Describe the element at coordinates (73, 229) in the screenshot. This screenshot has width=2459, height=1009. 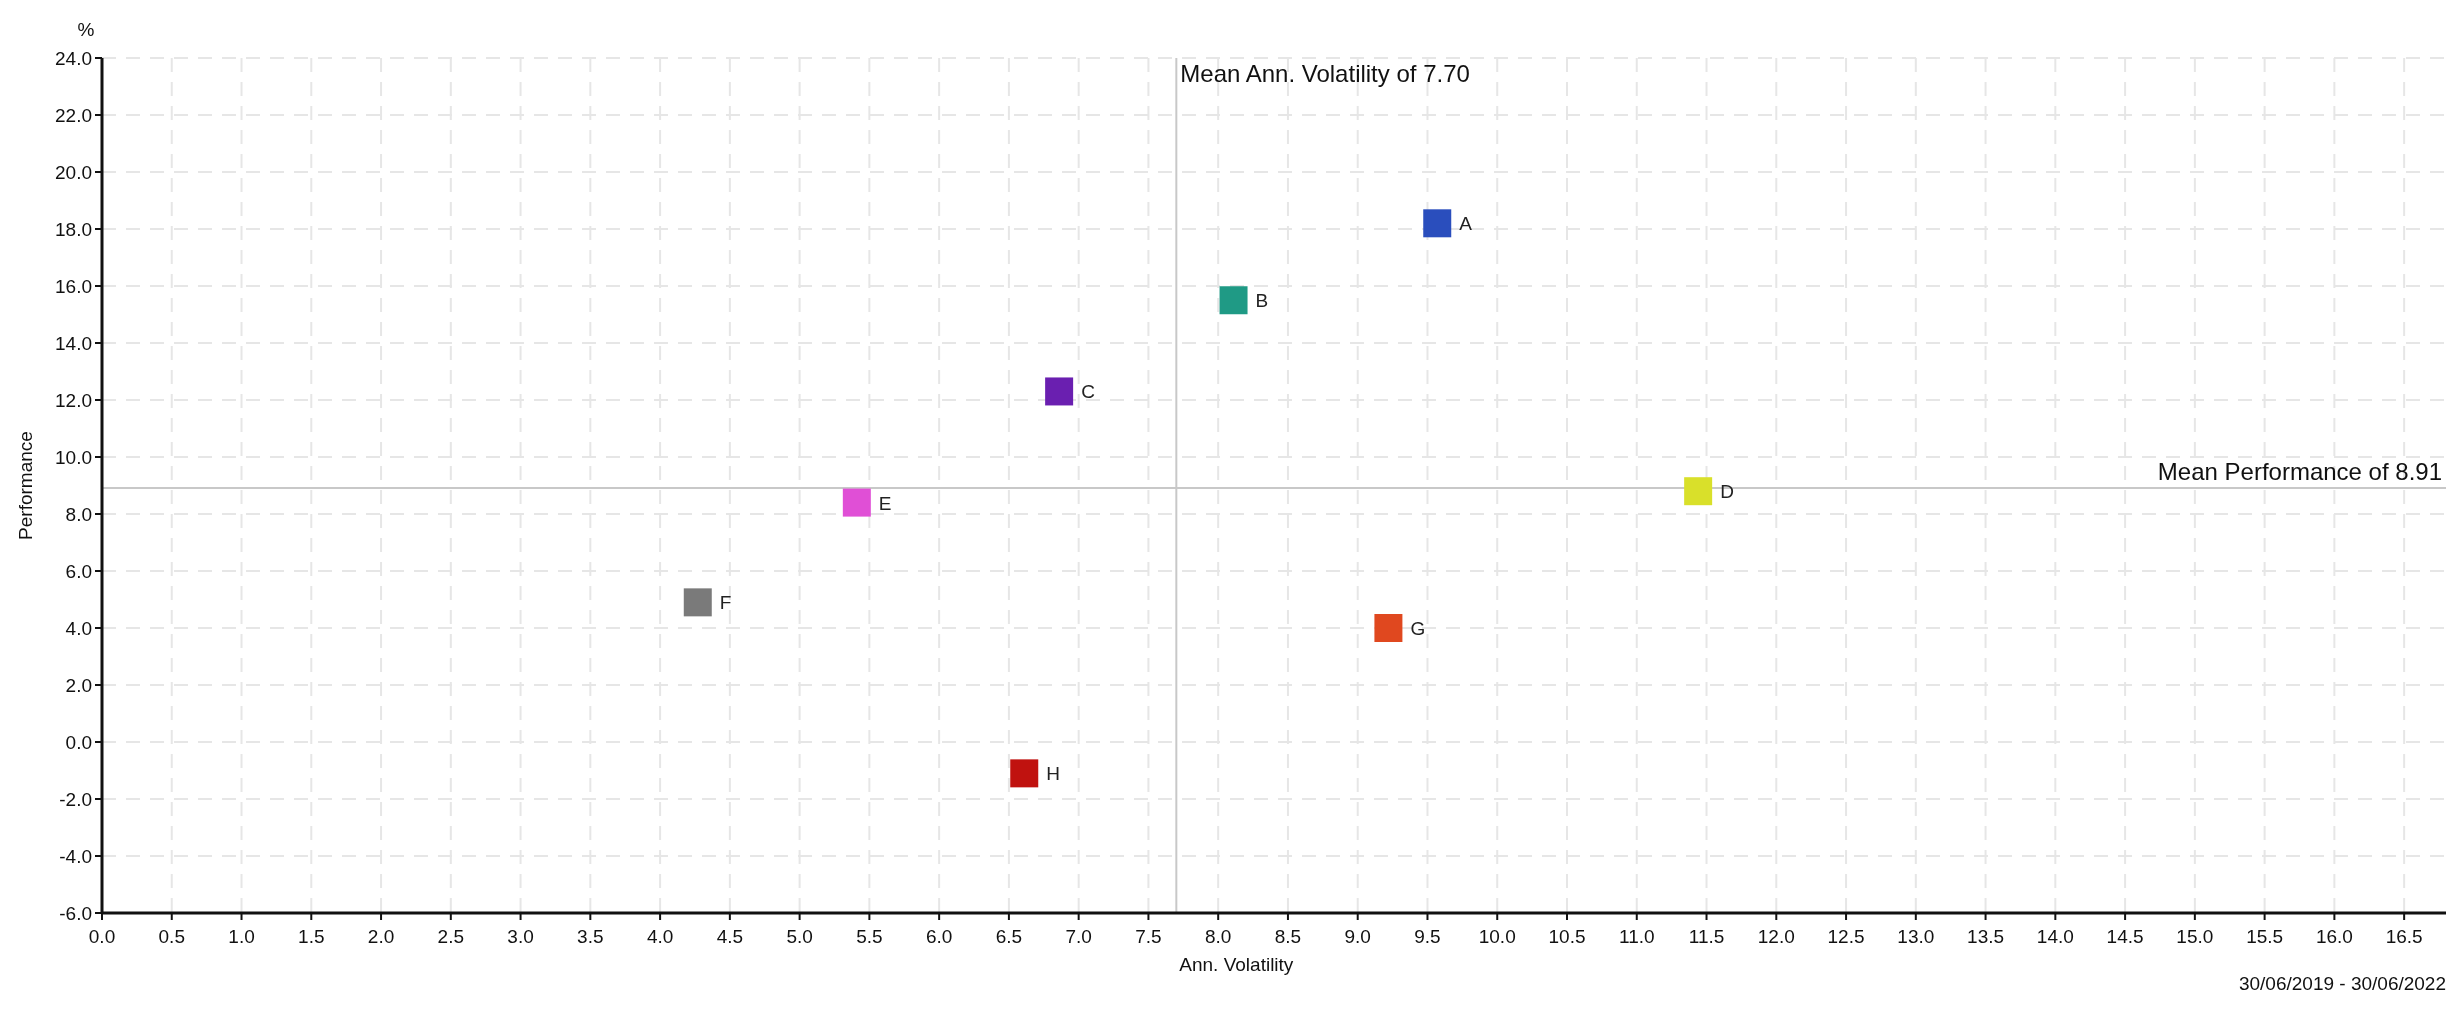
I see `y-tick-label: 18.0` at that location.